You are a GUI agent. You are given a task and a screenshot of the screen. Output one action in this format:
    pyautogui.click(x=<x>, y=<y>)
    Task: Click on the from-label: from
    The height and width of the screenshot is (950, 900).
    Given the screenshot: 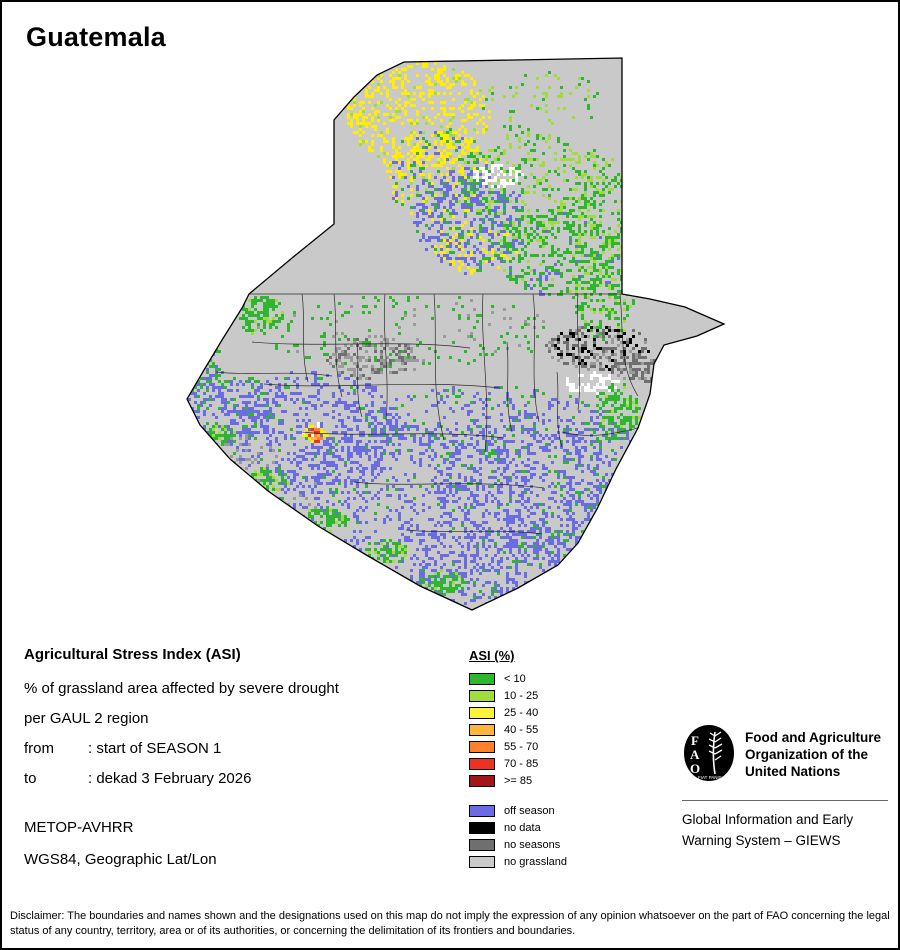 What is the action you would take?
    pyautogui.click(x=39, y=748)
    